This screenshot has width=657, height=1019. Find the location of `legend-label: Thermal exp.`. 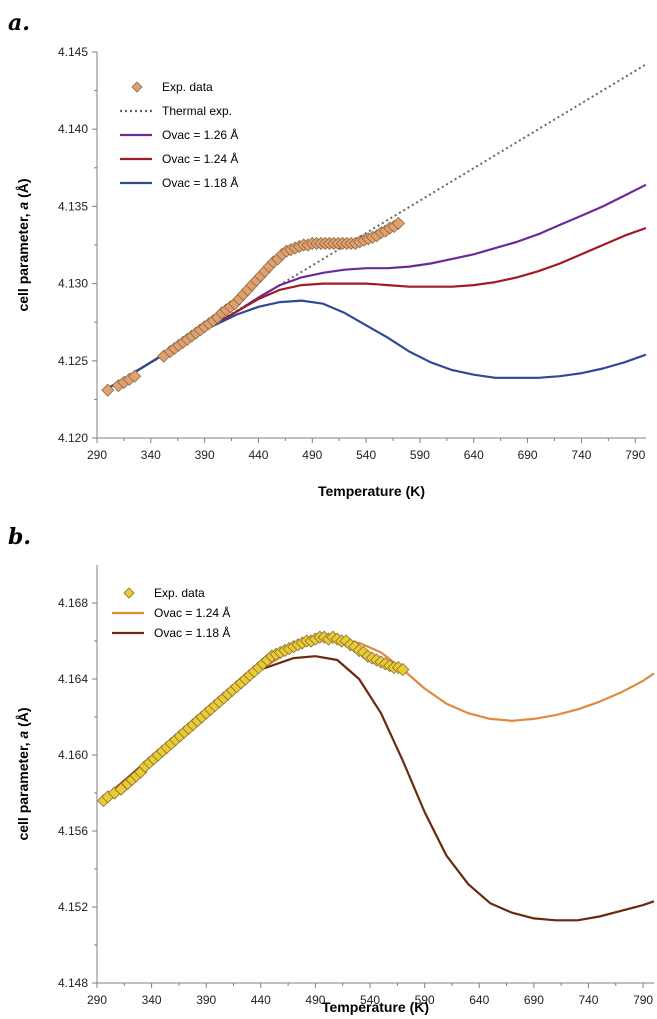

legend-label: Thermal exp. is located at coordinates (197, 111).